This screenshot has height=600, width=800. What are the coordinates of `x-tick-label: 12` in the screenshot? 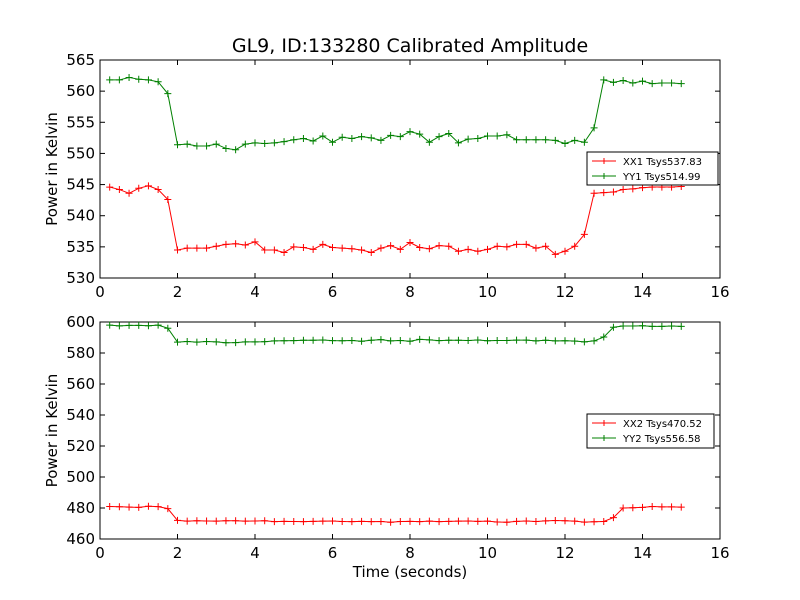 It's located at (564, 292).